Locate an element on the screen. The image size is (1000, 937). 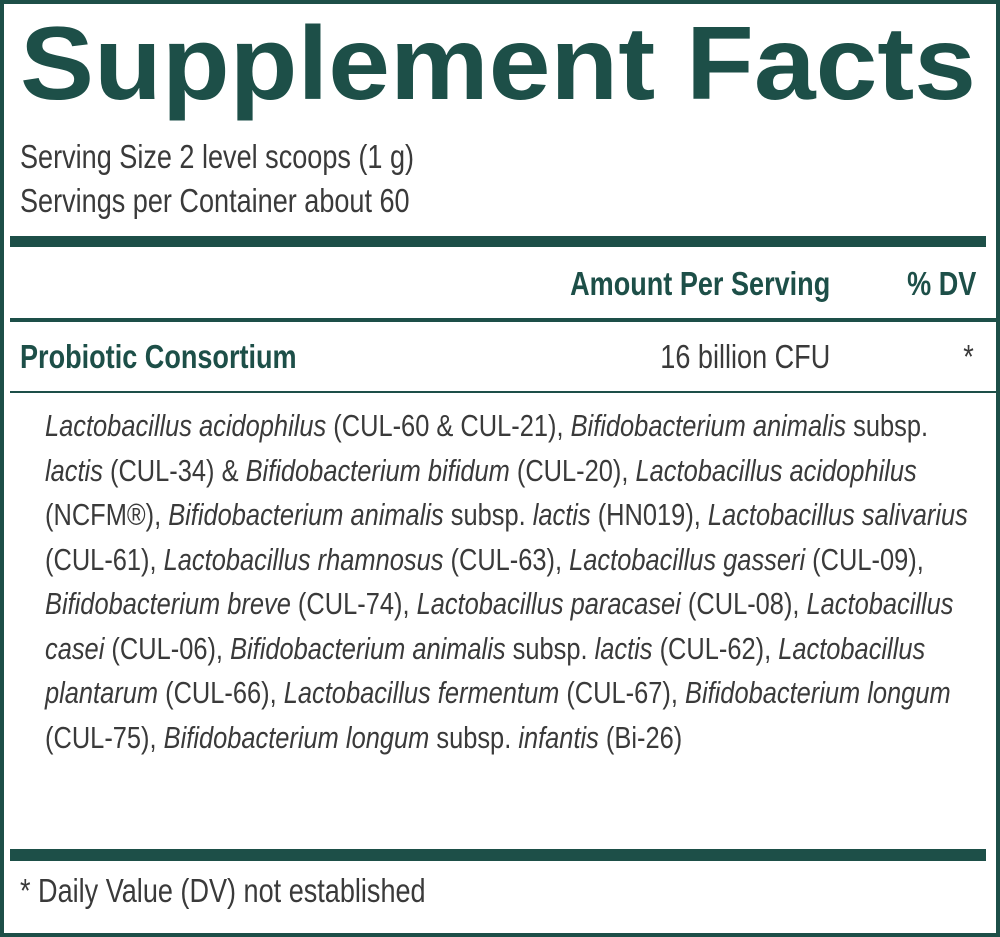
strain-text: (CUL-75), is located at coordinates (501, 715).